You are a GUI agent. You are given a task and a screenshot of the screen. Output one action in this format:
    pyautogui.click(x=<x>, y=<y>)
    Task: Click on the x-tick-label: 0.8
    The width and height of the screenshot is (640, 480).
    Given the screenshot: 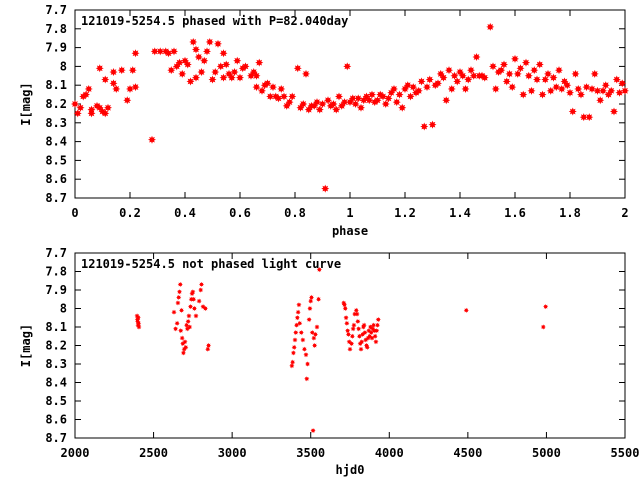 What is the action you would take?
    pyautogui.click(x=295, y=213)
    